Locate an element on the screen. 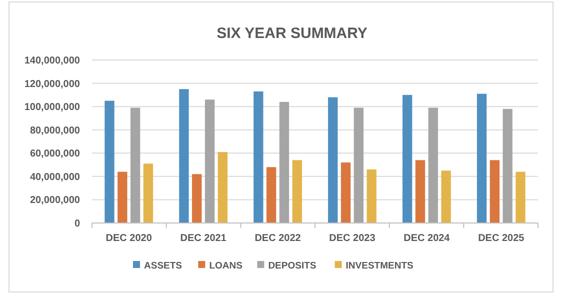 The height and width of the screenshot is (296, 564). y-tick-label: 120,000,000 is located at coordinates (52, 84).